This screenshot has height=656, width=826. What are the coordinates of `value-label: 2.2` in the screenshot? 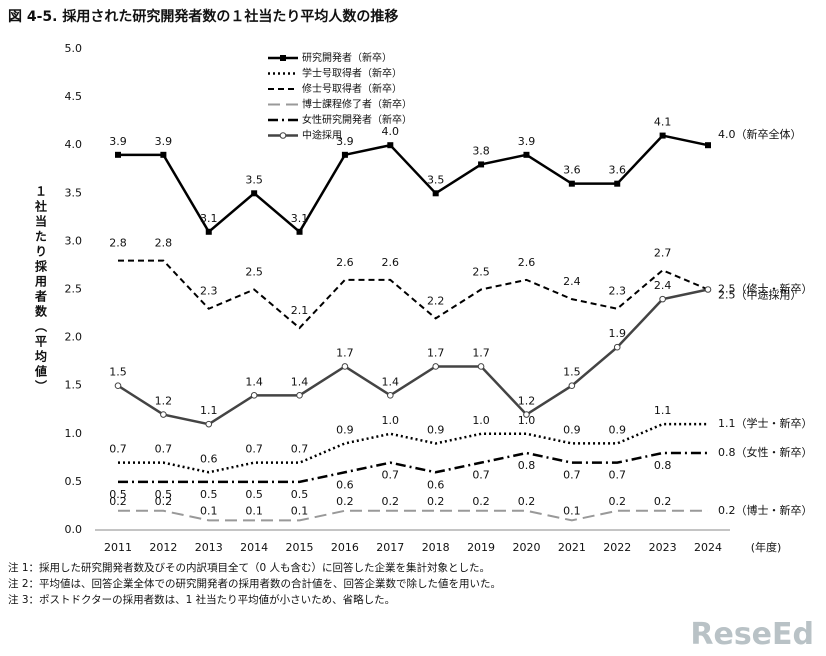 It's located at (436, 300).